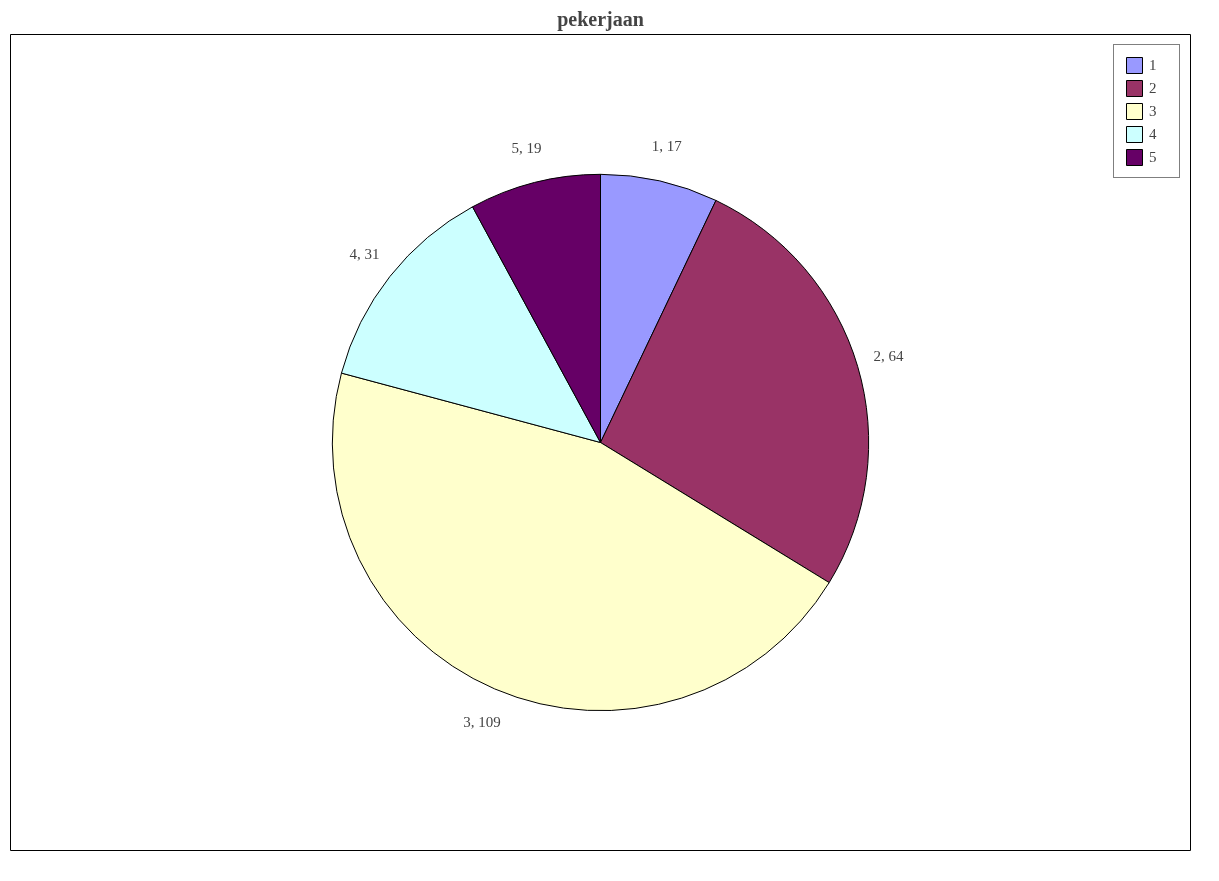  Describe the element at coordinates (526, 147) in the screenshot. I see `data-label: 5, 19` at that location.